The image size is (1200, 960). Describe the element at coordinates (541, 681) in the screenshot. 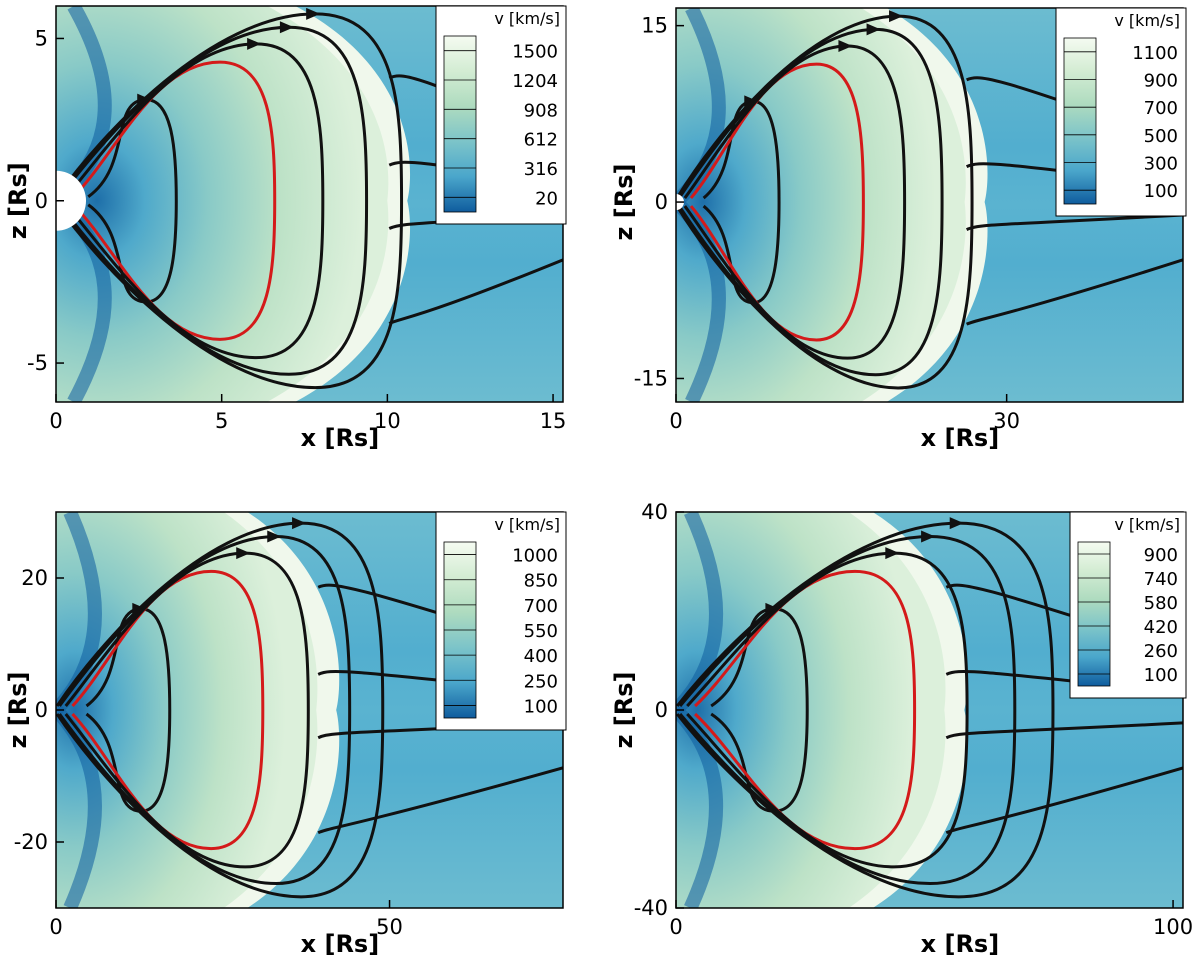

I see `colorbar-level-label: 250` at that location.